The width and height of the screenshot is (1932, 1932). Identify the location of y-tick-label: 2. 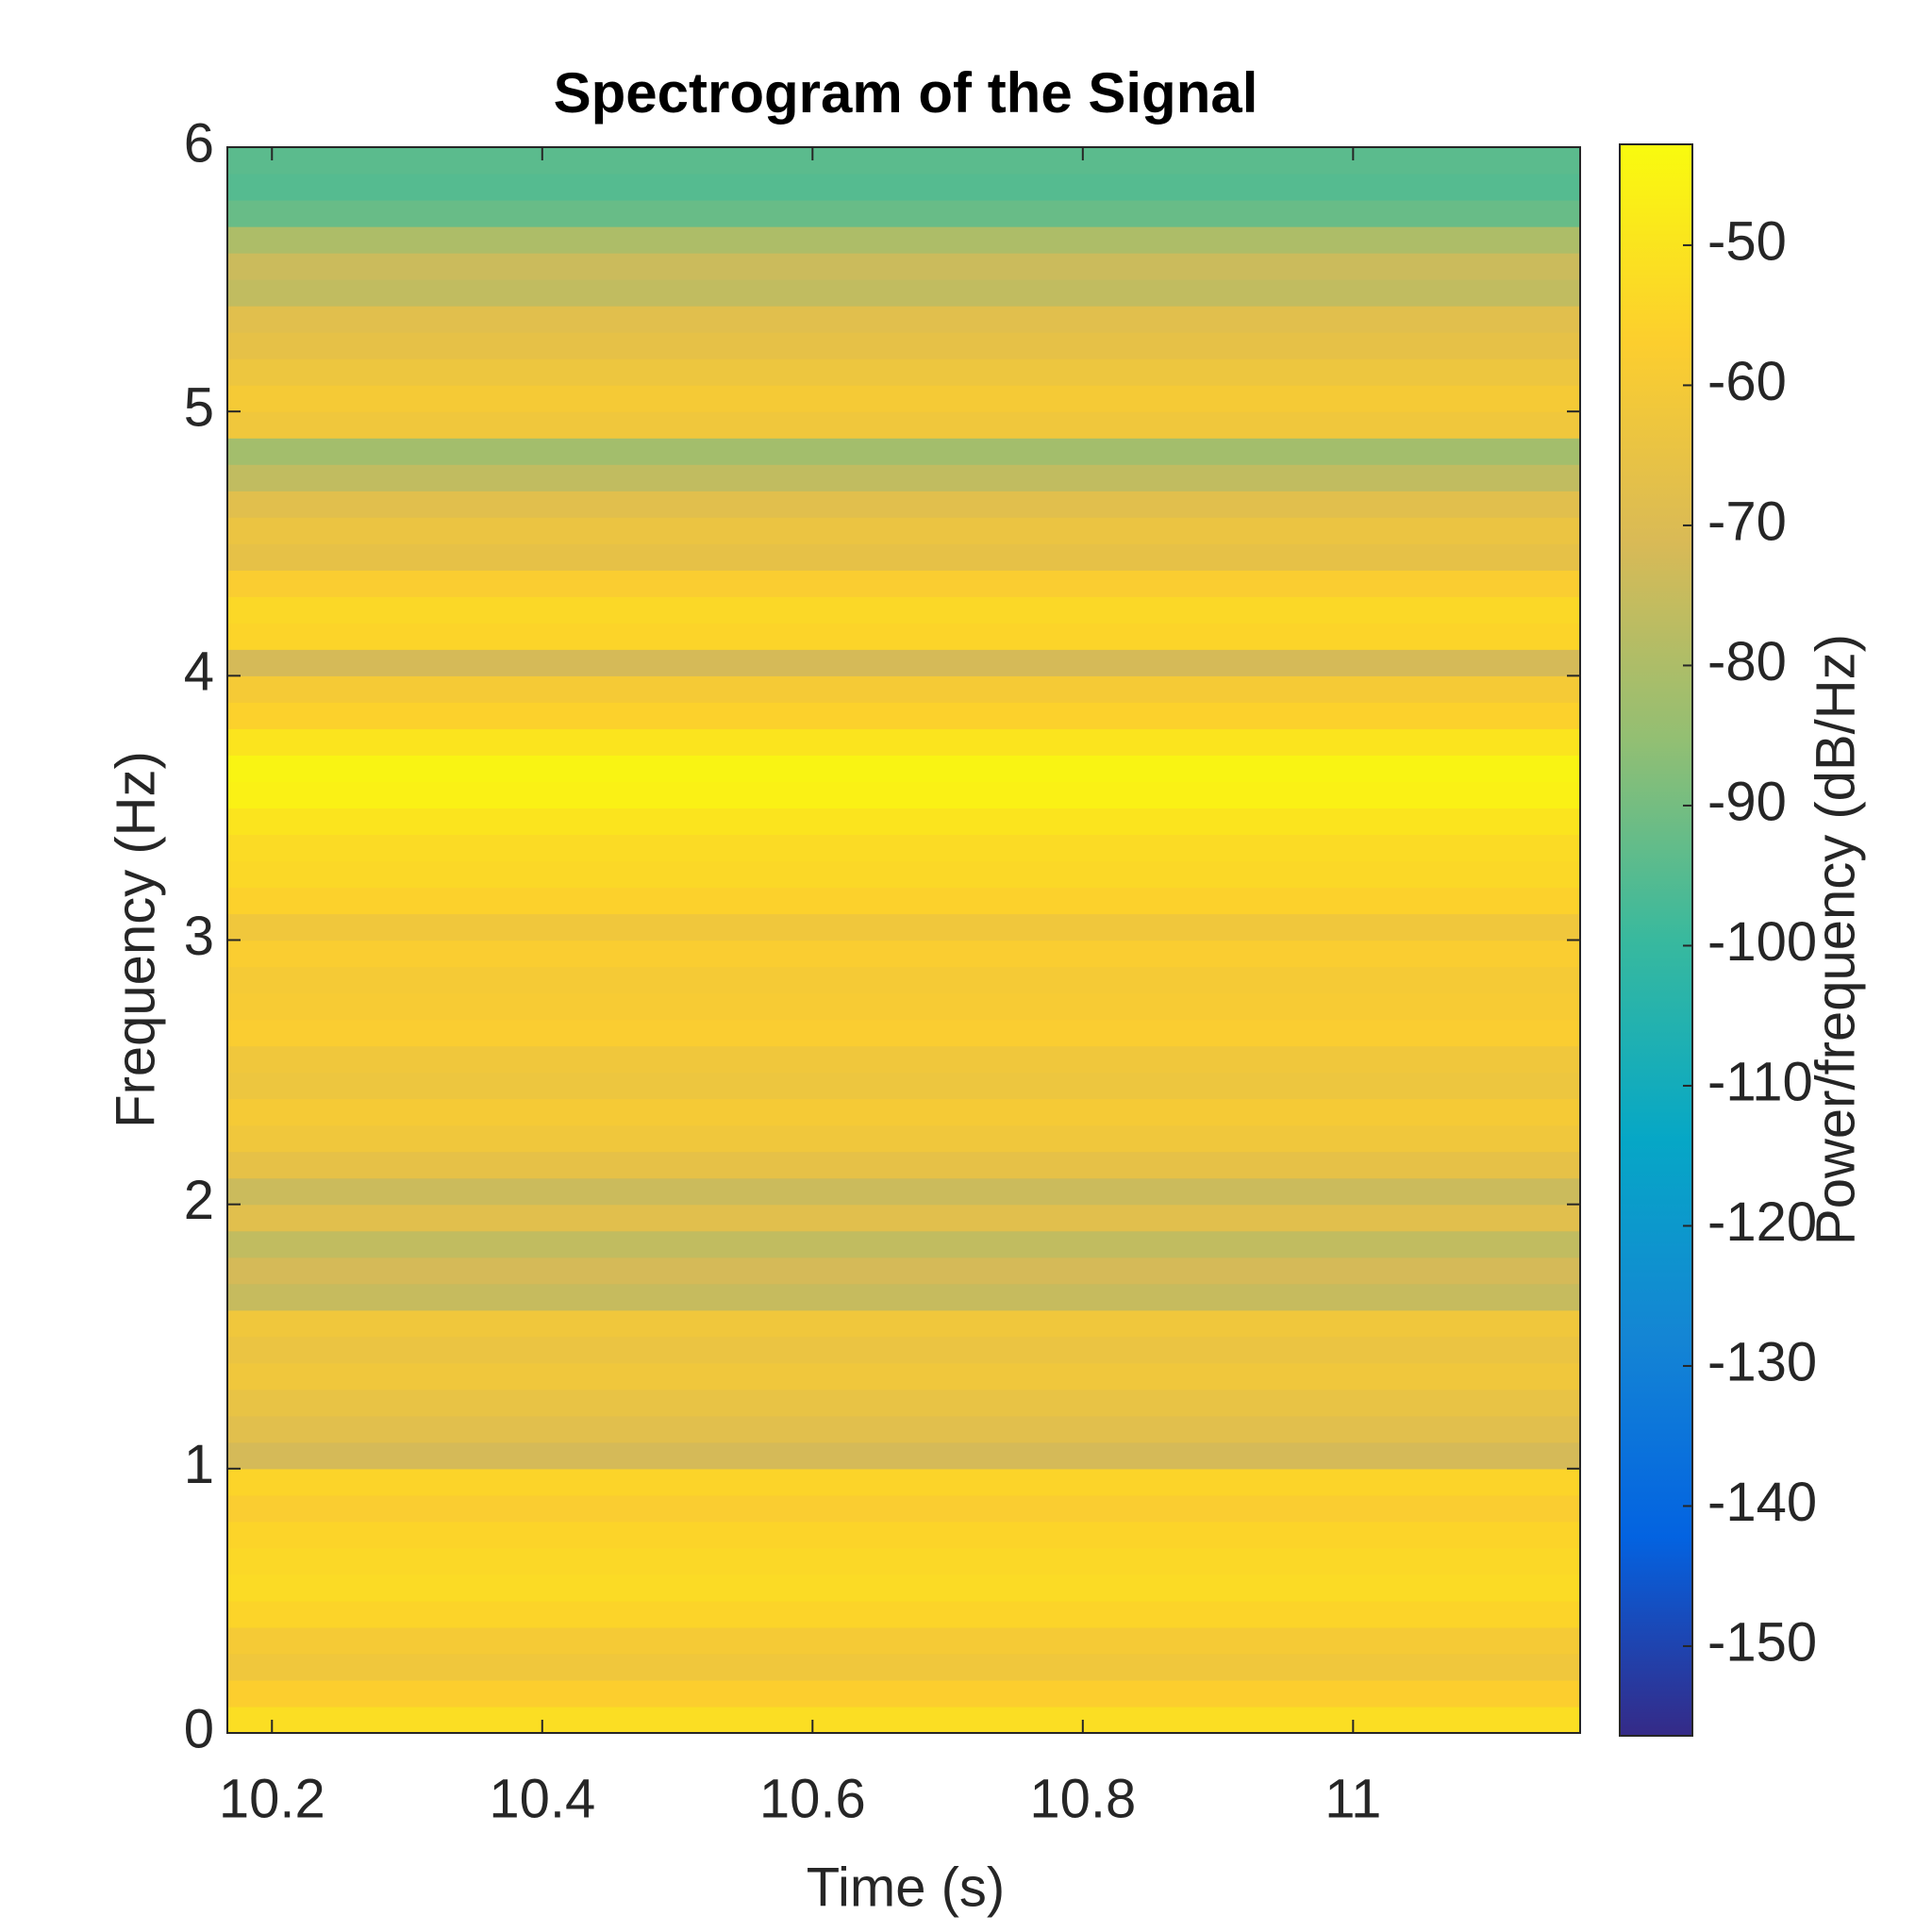
(199, 1201).